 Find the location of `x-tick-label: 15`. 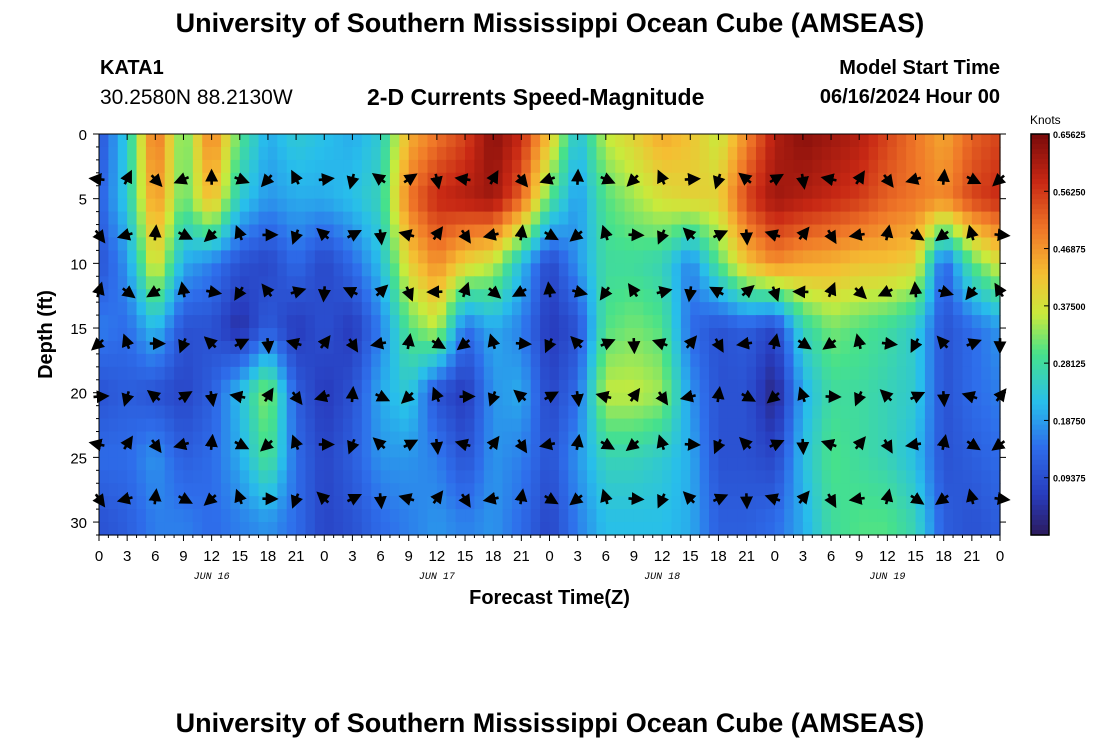

x-tick-label: 15 is located at coordinates (465, 556).